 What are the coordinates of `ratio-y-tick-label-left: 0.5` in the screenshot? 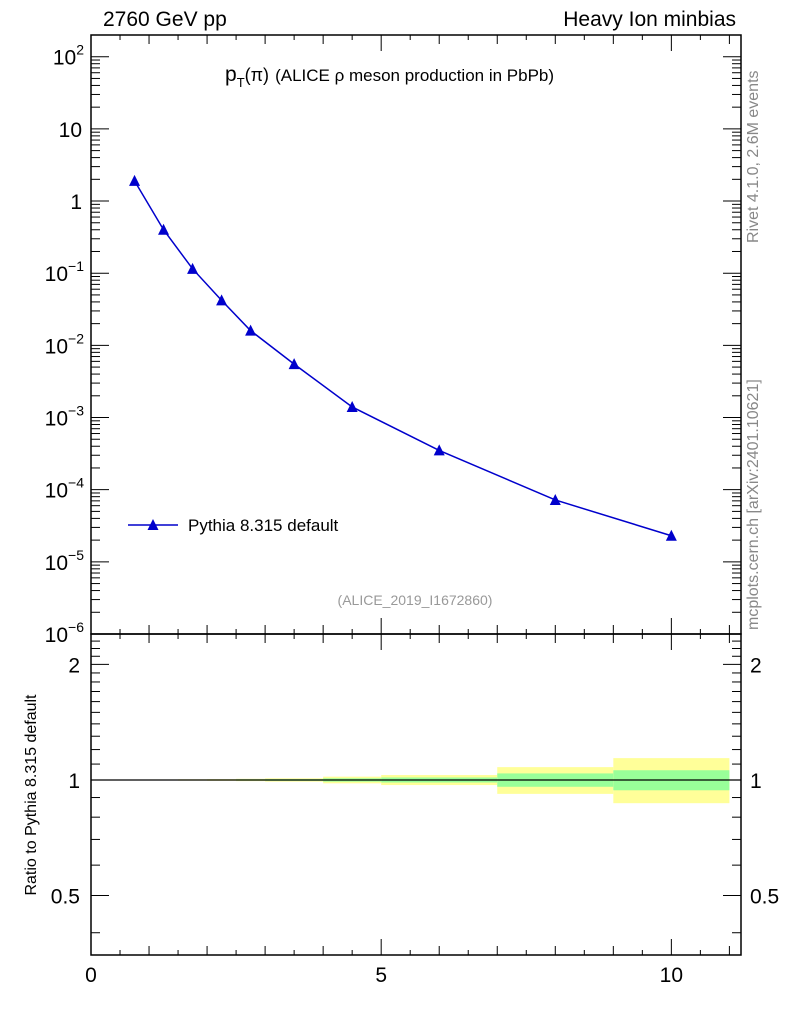 It's located at (65, 897).